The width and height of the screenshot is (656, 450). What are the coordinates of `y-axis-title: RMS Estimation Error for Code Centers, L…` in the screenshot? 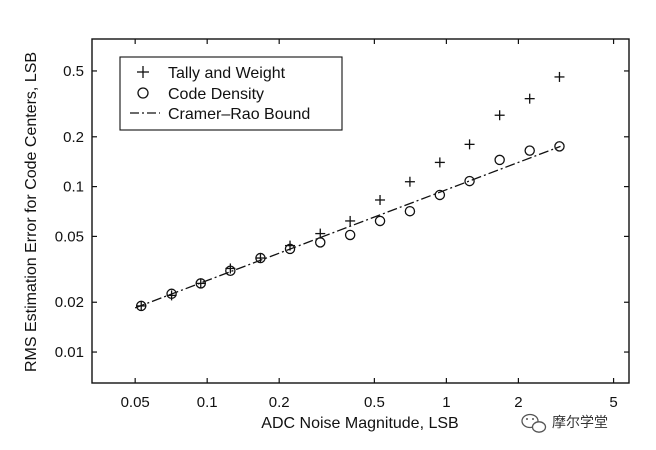 It's located at (31, 212).